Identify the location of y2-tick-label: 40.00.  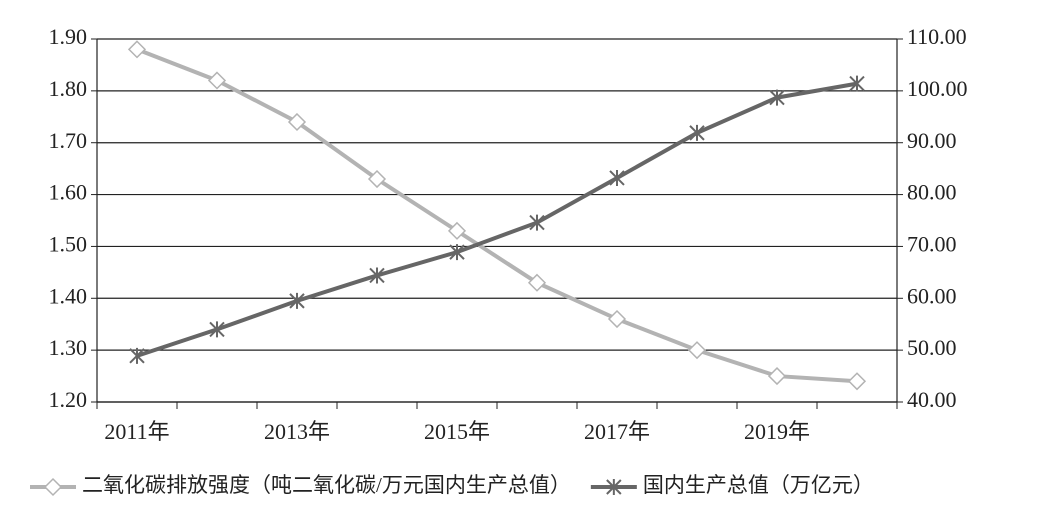
(932, 399).